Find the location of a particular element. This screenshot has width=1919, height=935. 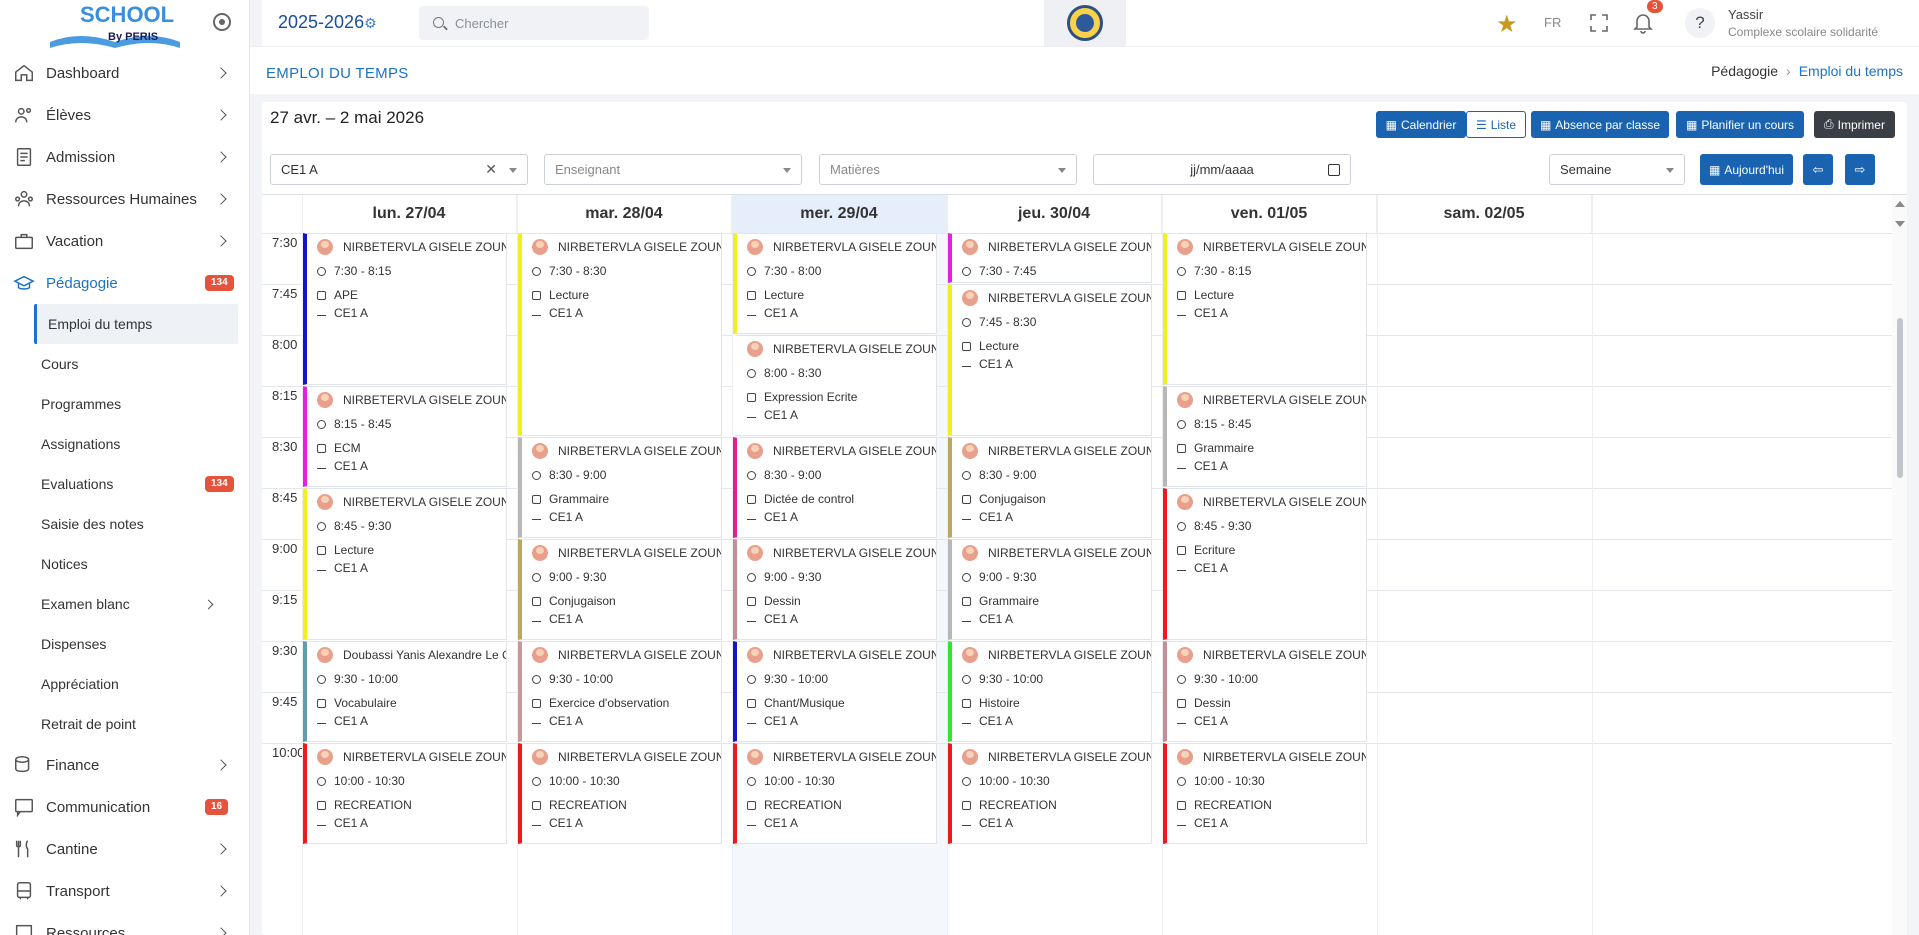

sidebar-item-finance: Finance is located at coordinates (124, 765).